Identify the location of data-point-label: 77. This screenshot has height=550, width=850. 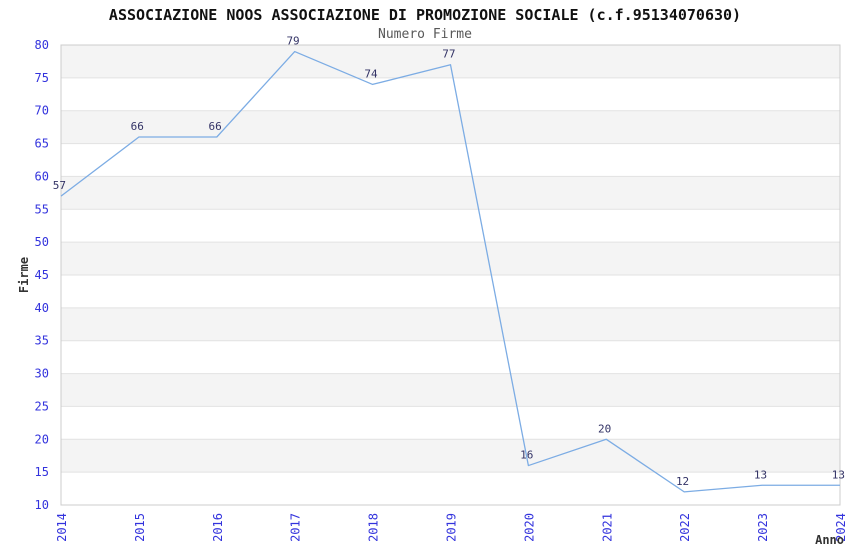
(448, 54).